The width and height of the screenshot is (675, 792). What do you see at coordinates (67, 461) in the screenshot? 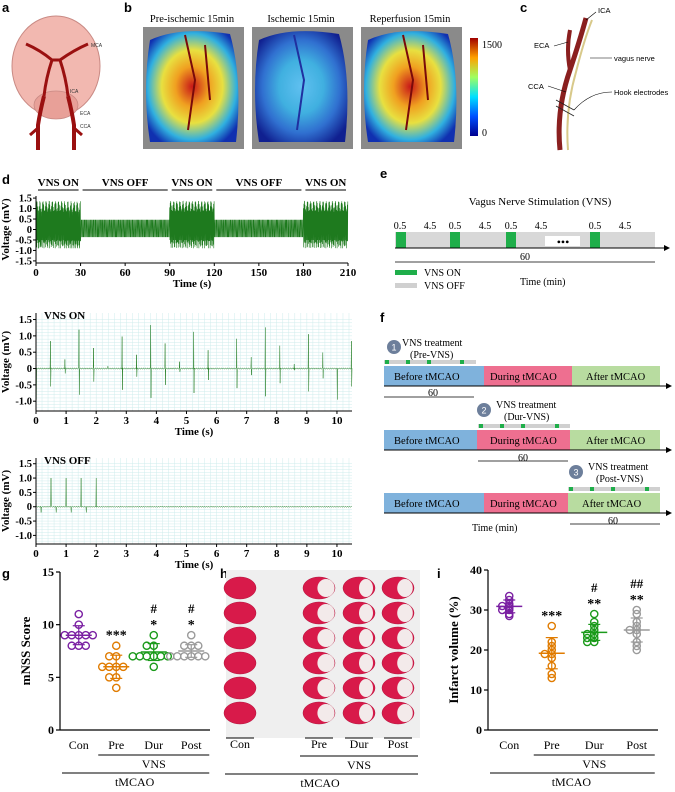
I see `label-trace-off: VNS OFF` at bounding box center [67, 461].